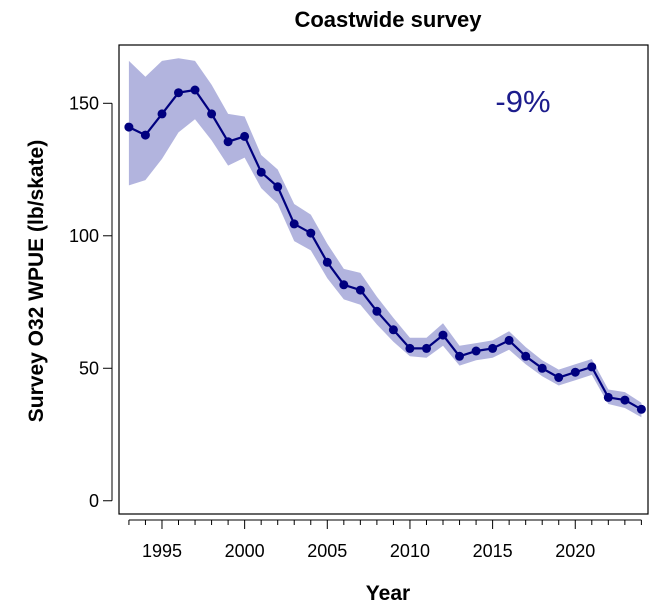  I want to click on x-axis-label: Year, so click(388, 593).